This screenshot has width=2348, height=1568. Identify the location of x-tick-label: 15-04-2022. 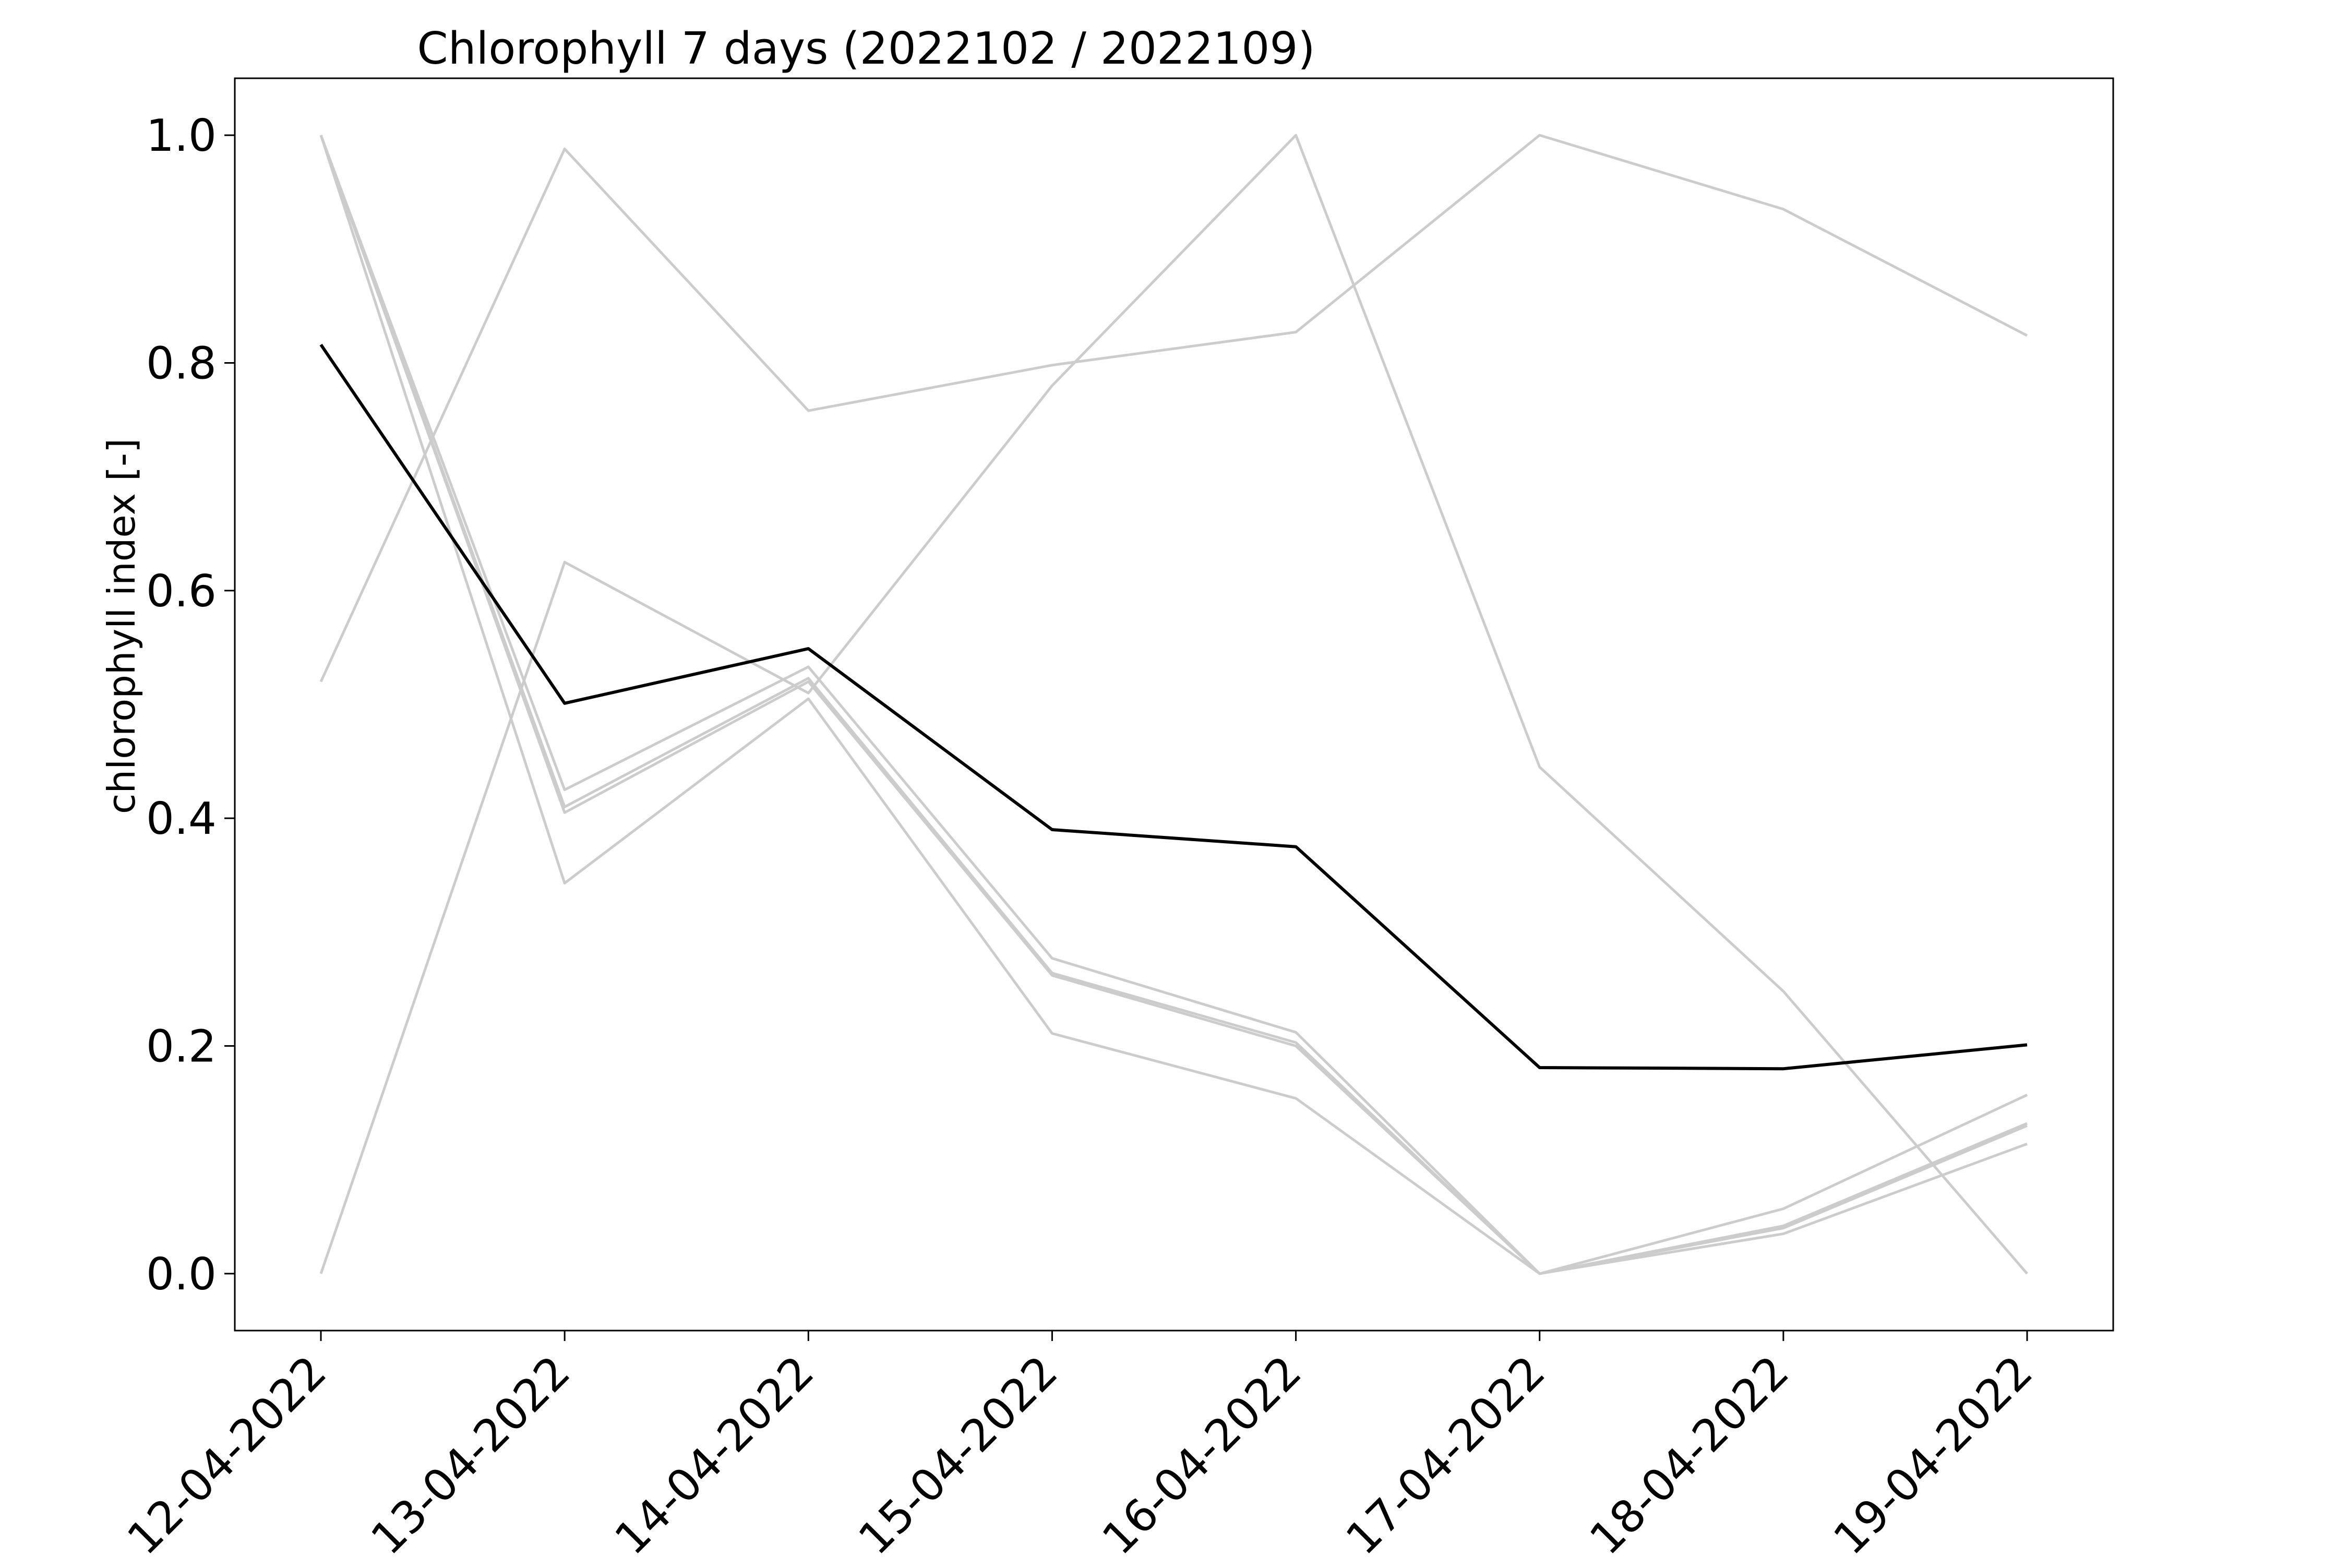
(958, 1455).